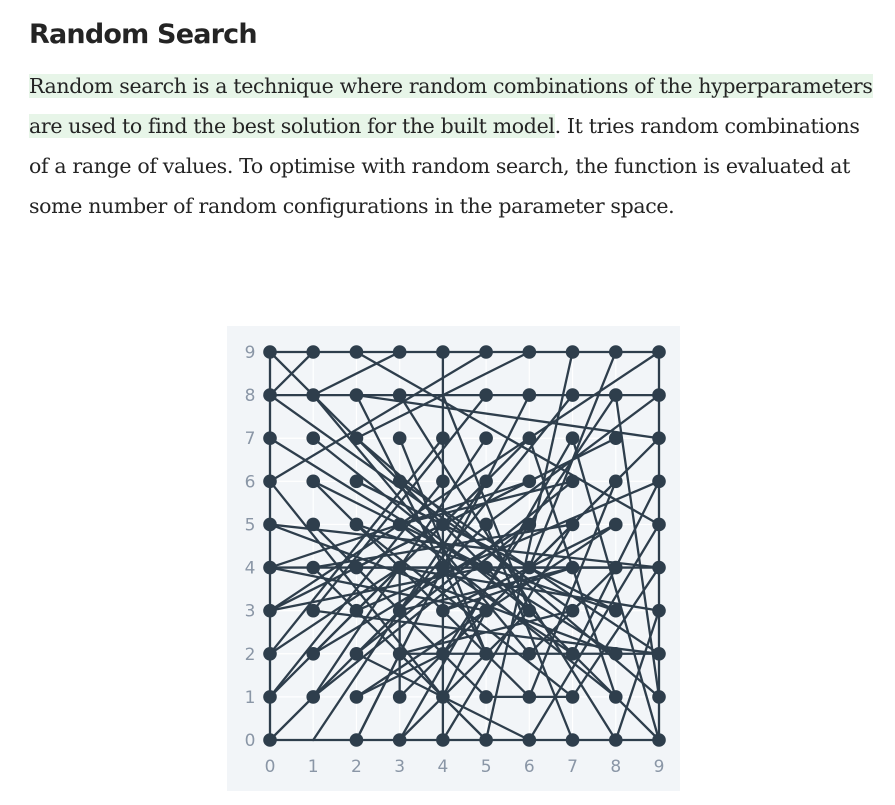  What do you see at coordinates (250, 741) in the screenshot?
I see `y-tick-label: 0` at bounding box center [250, 741].